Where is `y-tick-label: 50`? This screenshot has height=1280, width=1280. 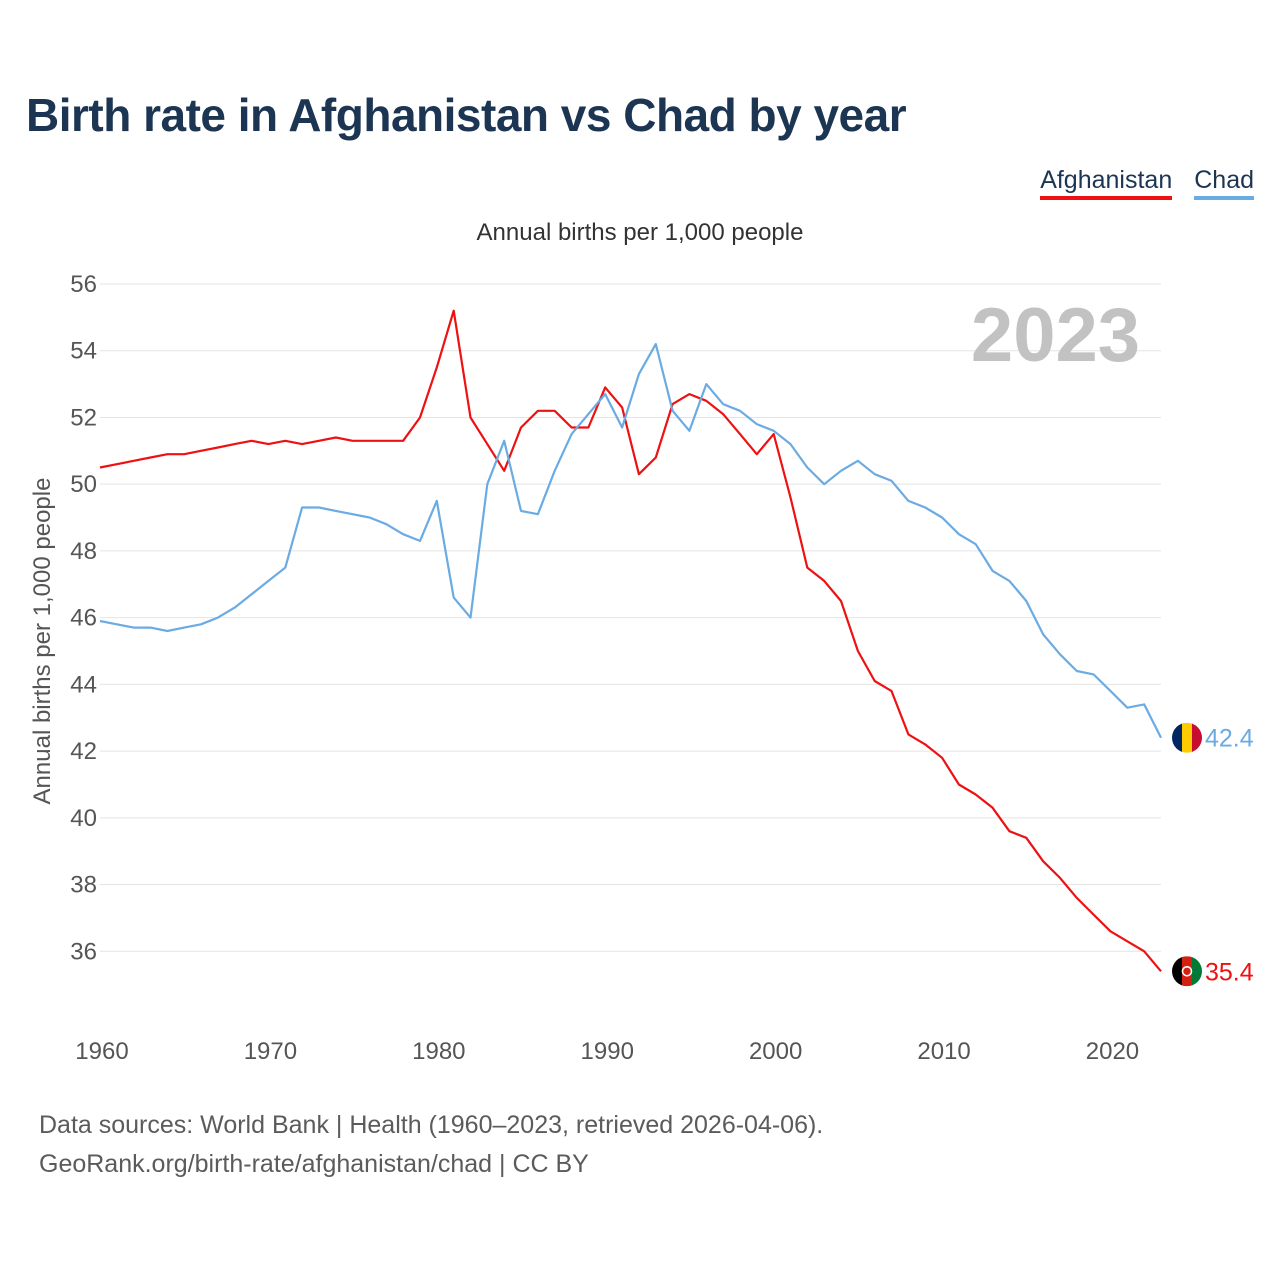 y-tick-label: 50 is located at coordinates (83, 484).